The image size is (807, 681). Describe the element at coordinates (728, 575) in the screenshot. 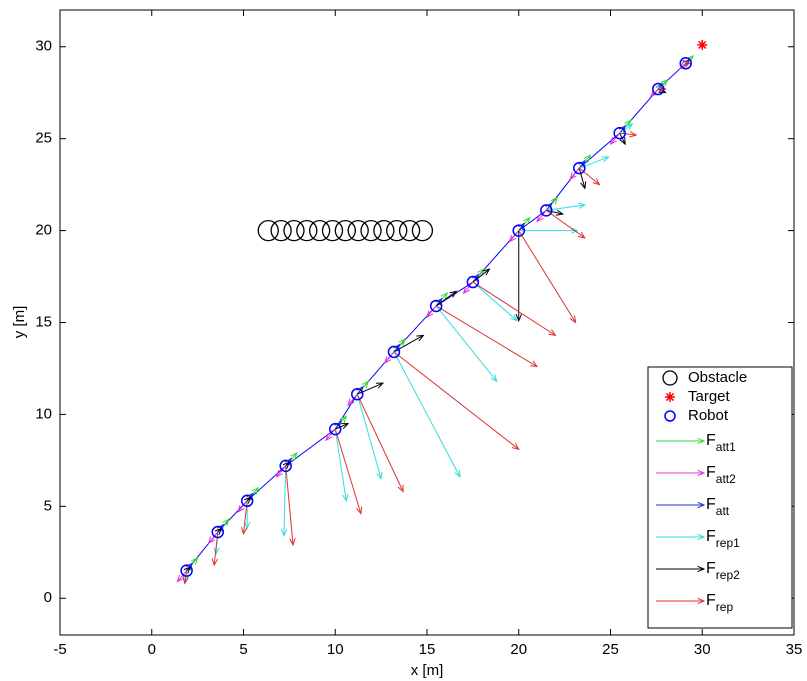

I see `legend-label-sub: rep2` at that location.